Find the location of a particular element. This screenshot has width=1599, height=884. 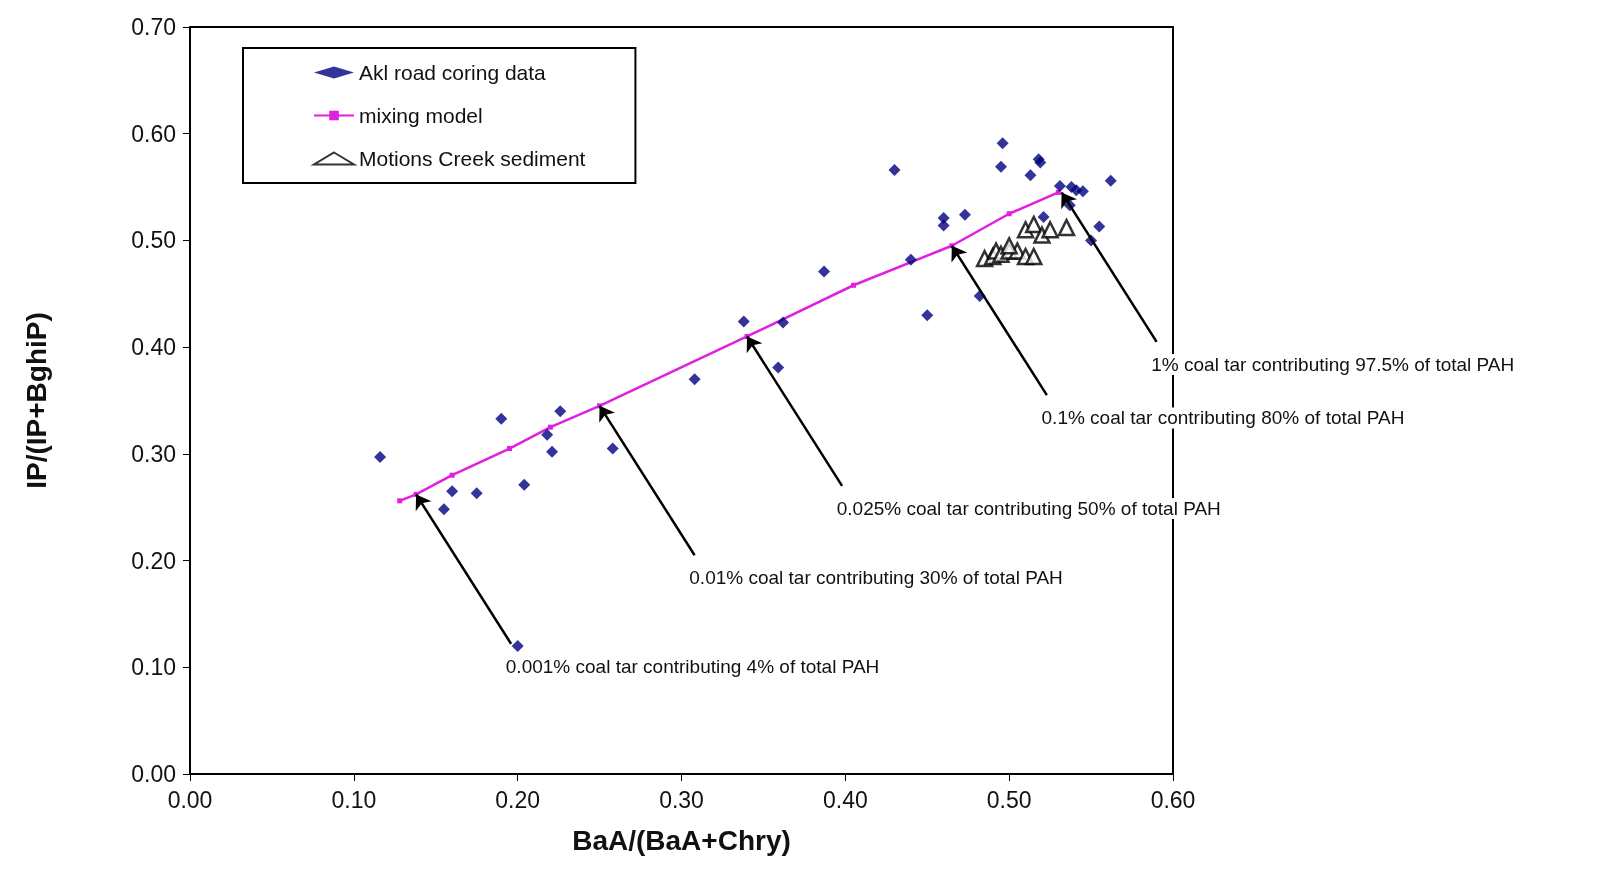

x-axis-title: BaA/(BaA+Chry) is located at coordinates (681, 840).